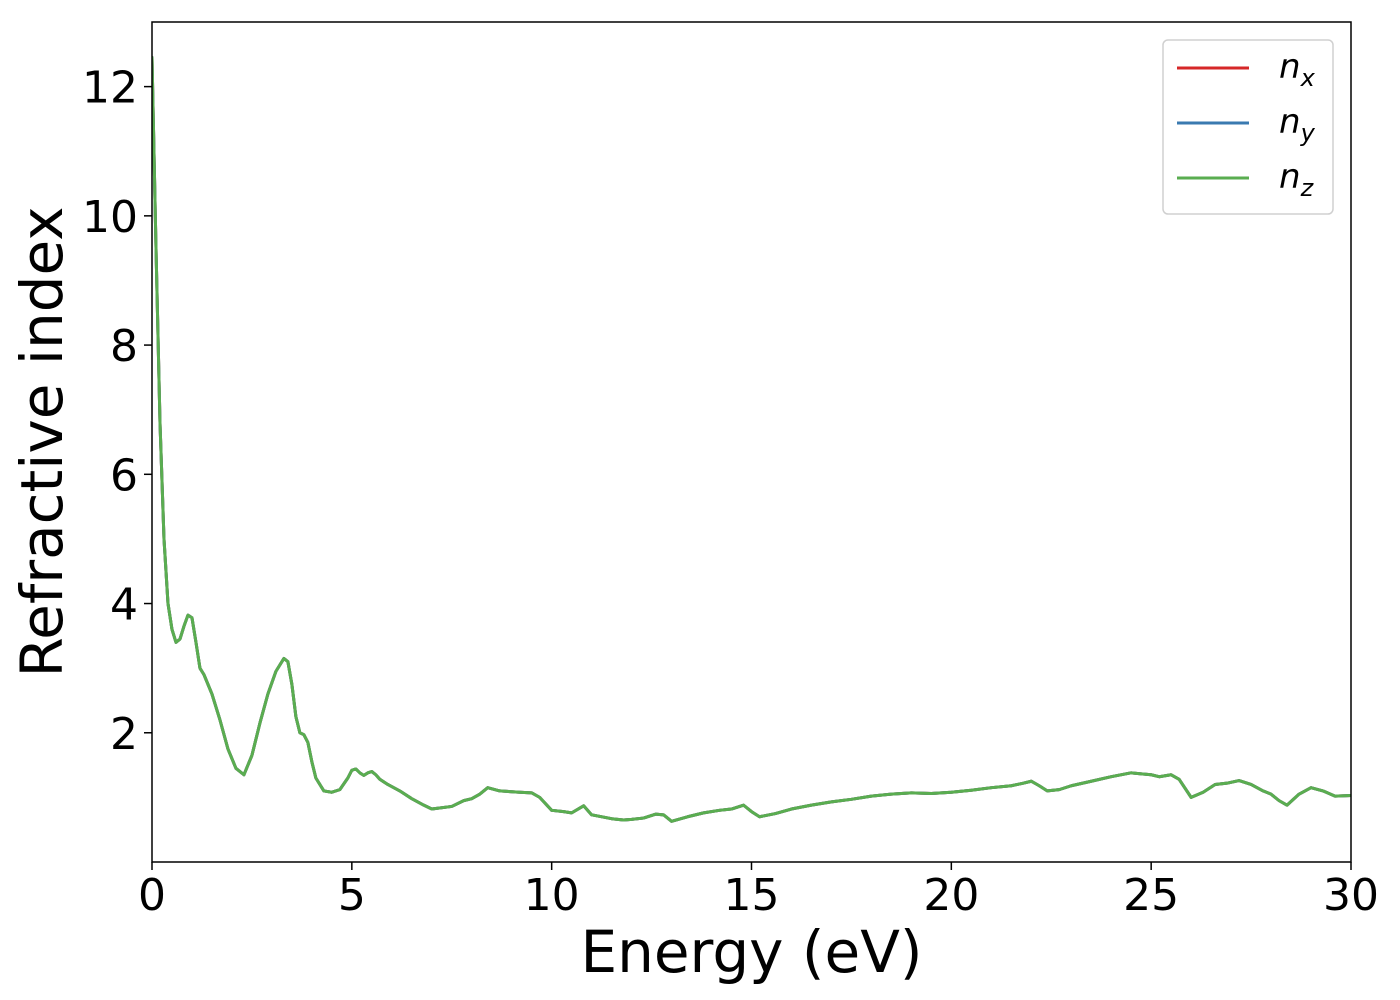 Image resolution: width=1400 pixels, height=1000 pixels. Describe the element at coordinates (1351, 895) in the screenshot. I see `x-tick-label: 30` at that location.